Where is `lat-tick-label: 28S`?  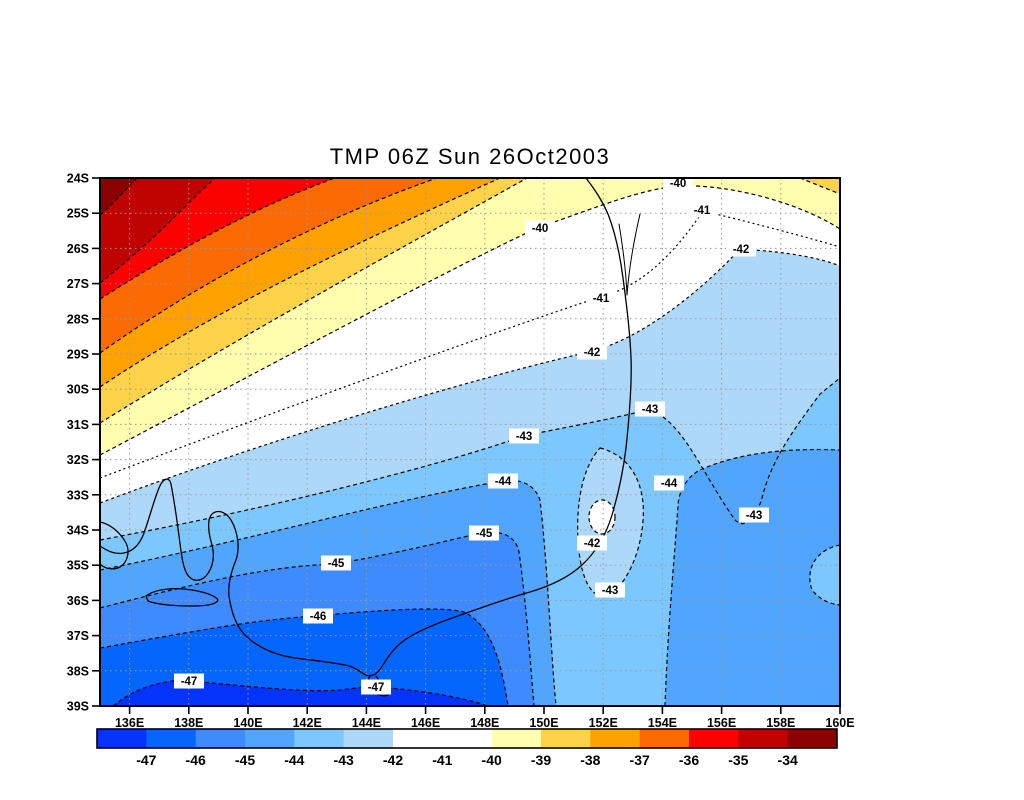 lat-tick-label: 28S is located at coordinates (78, 319).